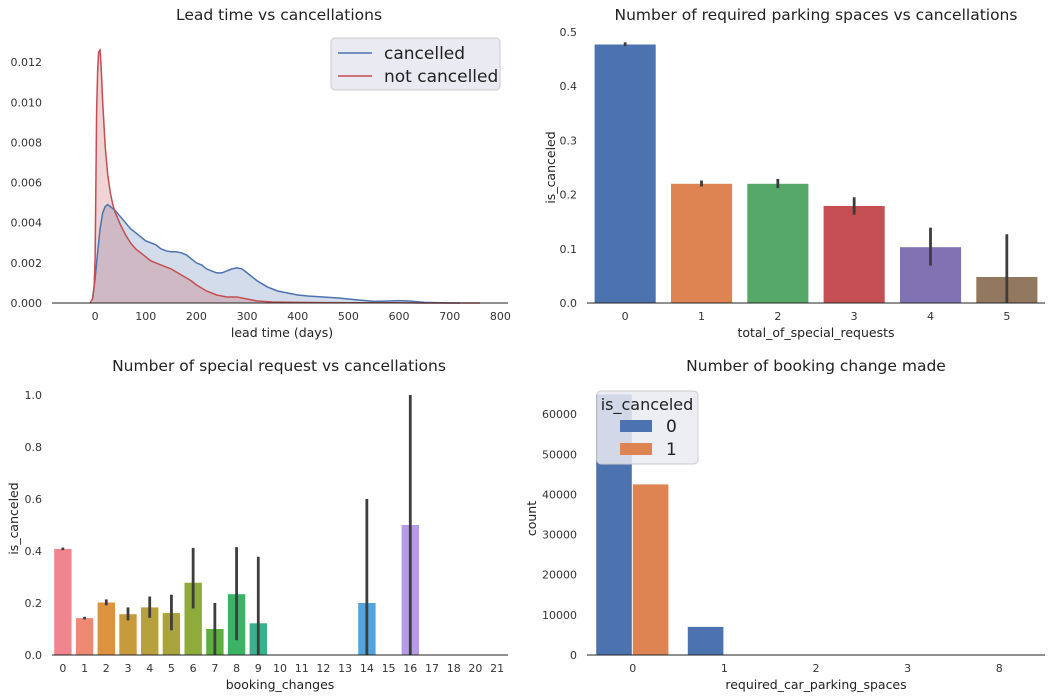 This screenshot has height=698, width=1052. I want to click on x-tick-label: 13, so click(345, 668).